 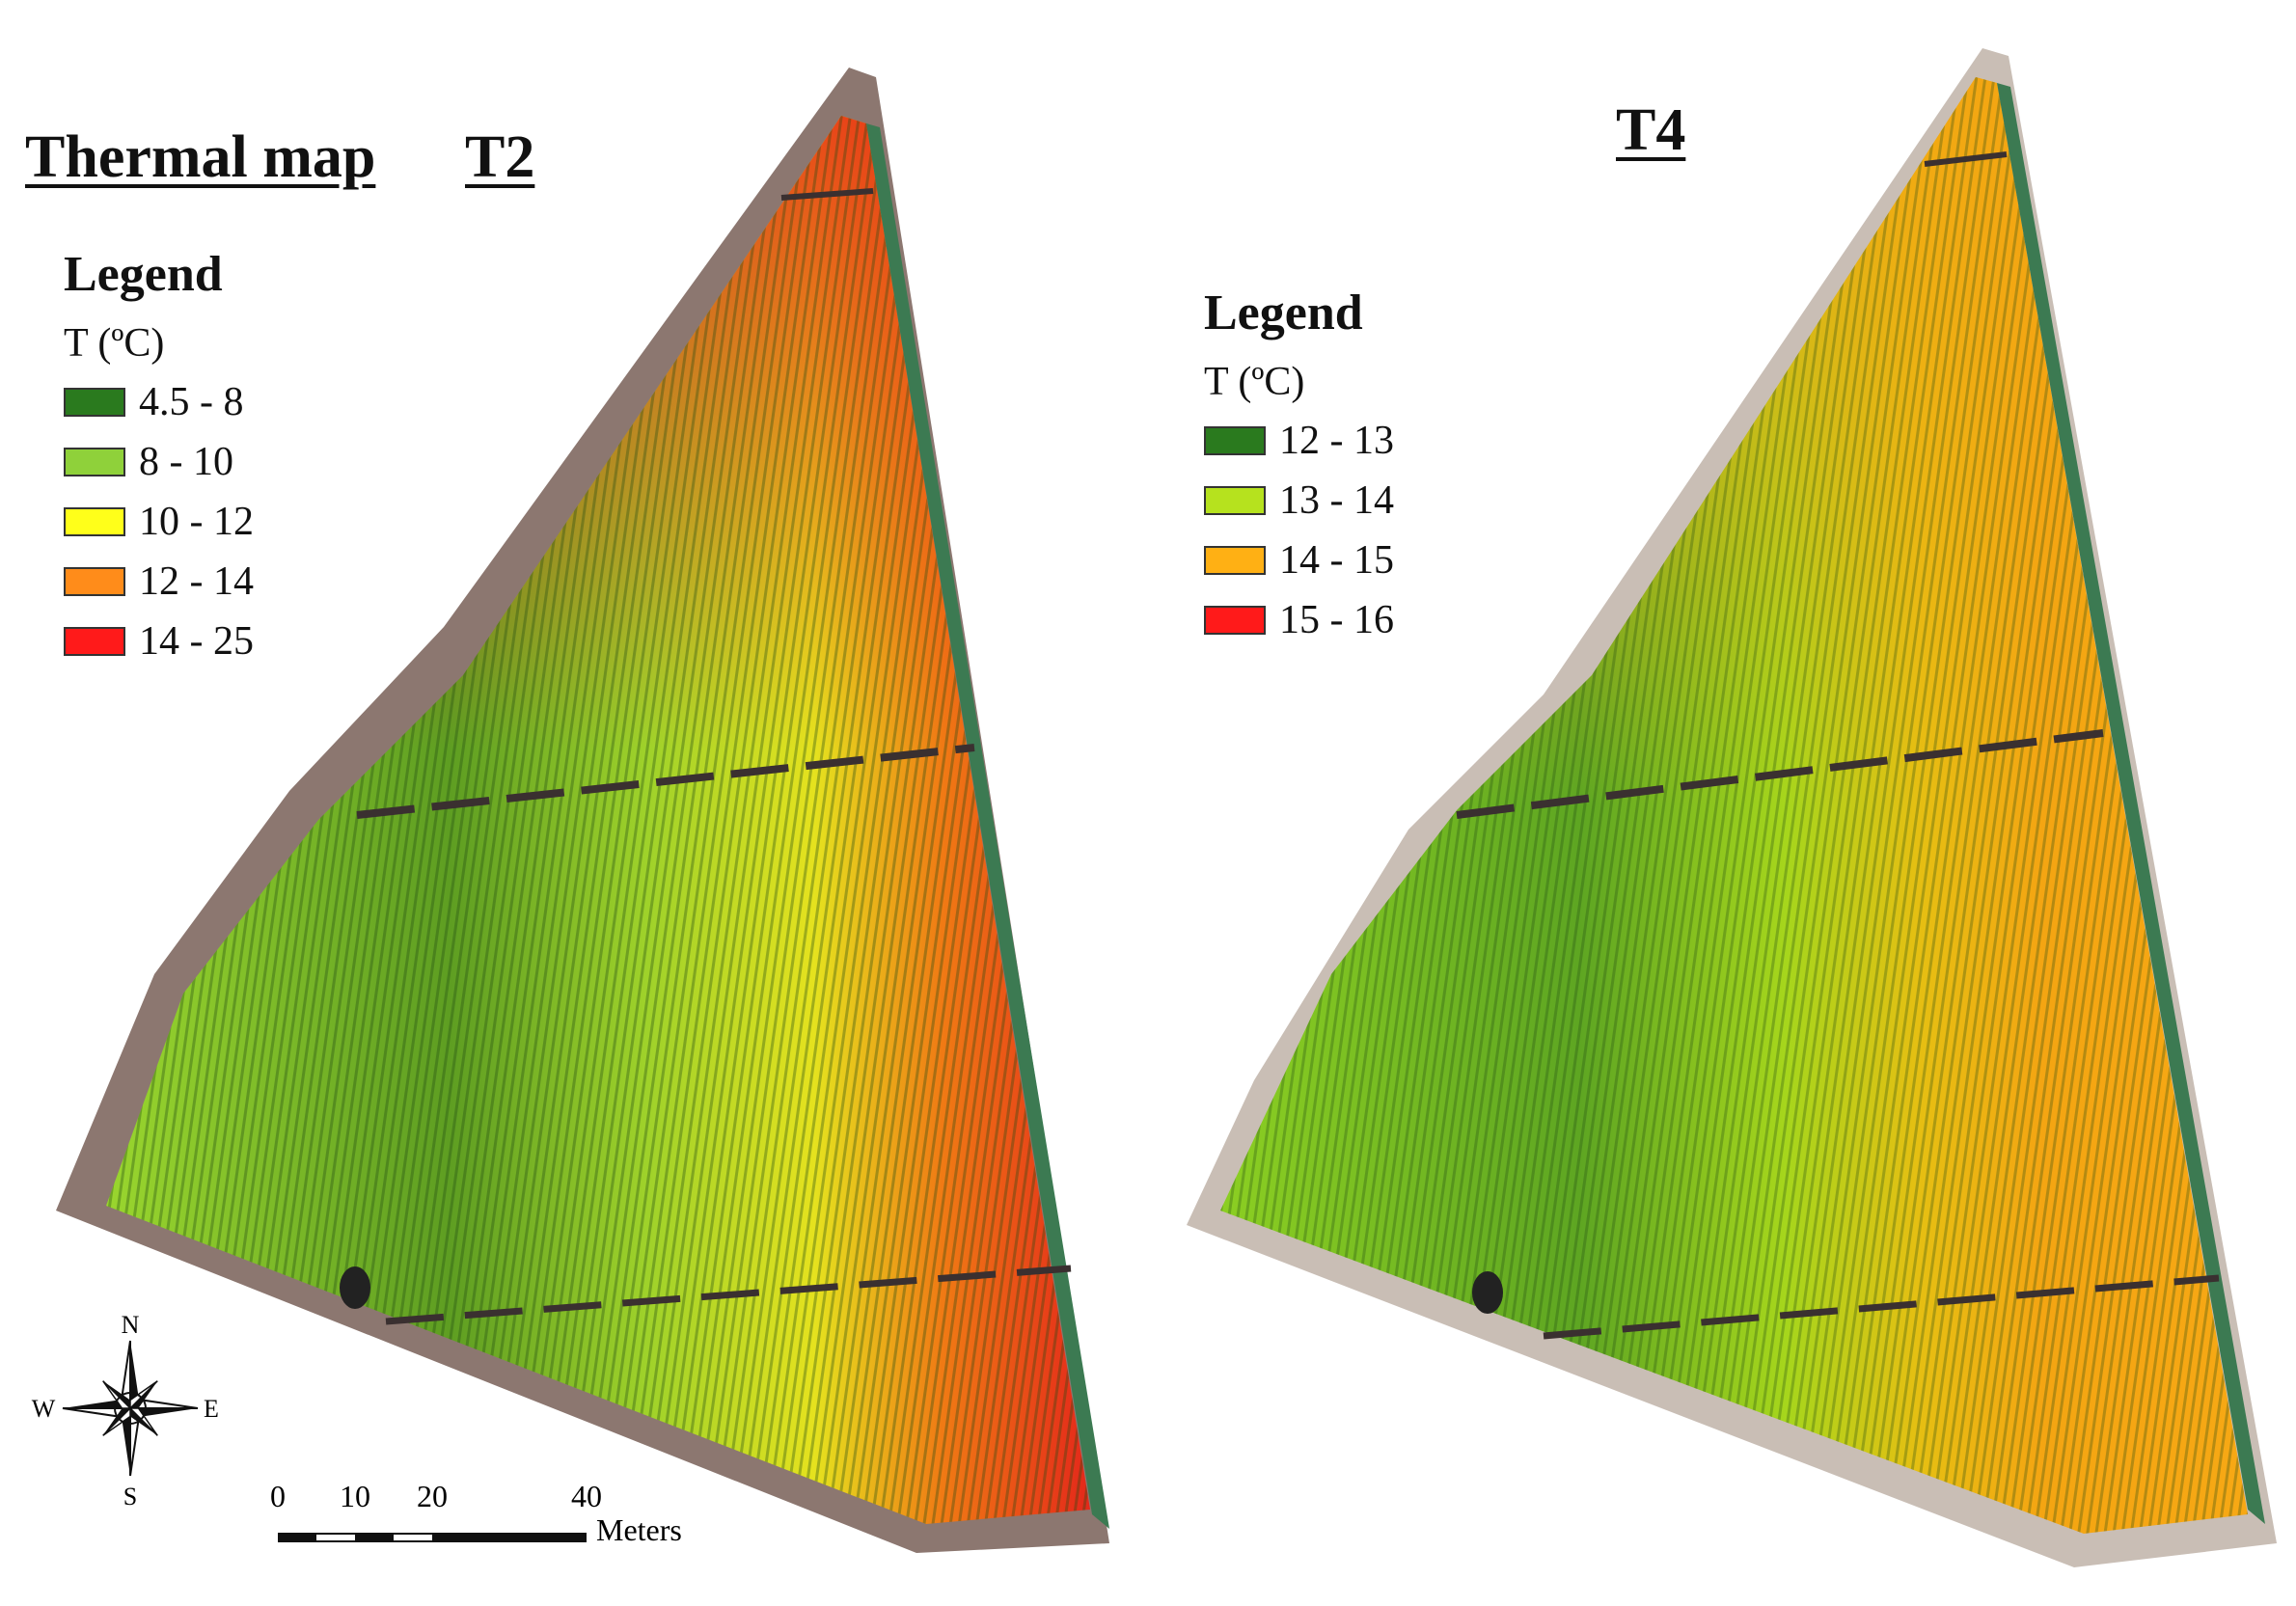 What do you see at coordinates (432, 1496) in the screenshot?
I see `scale-tick-label: 20` at bounding box center [432, 1496].